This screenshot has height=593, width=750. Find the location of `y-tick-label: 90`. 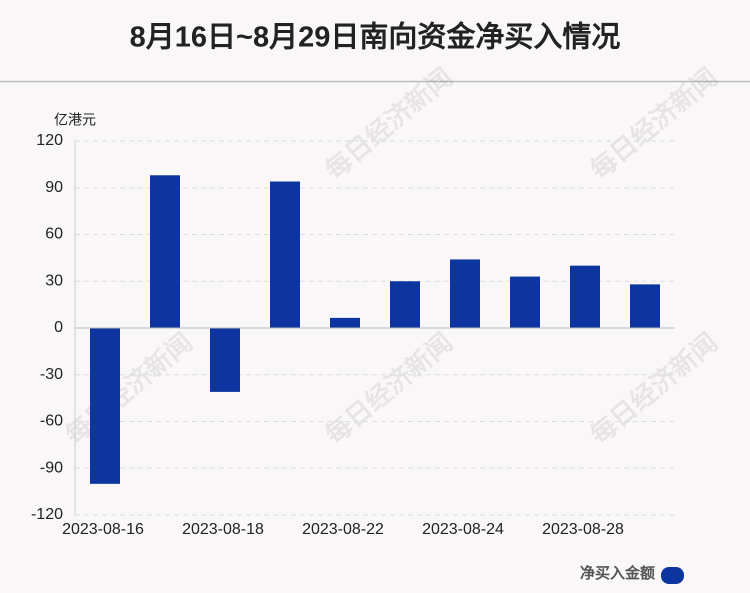

y-tick-label: 90 is located at coordinates (54, 187).